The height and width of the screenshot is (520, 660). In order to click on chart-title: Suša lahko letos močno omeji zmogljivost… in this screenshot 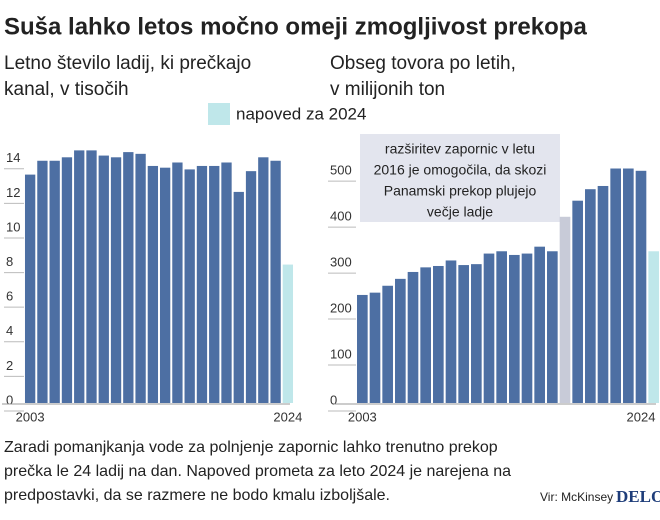, I will do `click(295, 26)`.